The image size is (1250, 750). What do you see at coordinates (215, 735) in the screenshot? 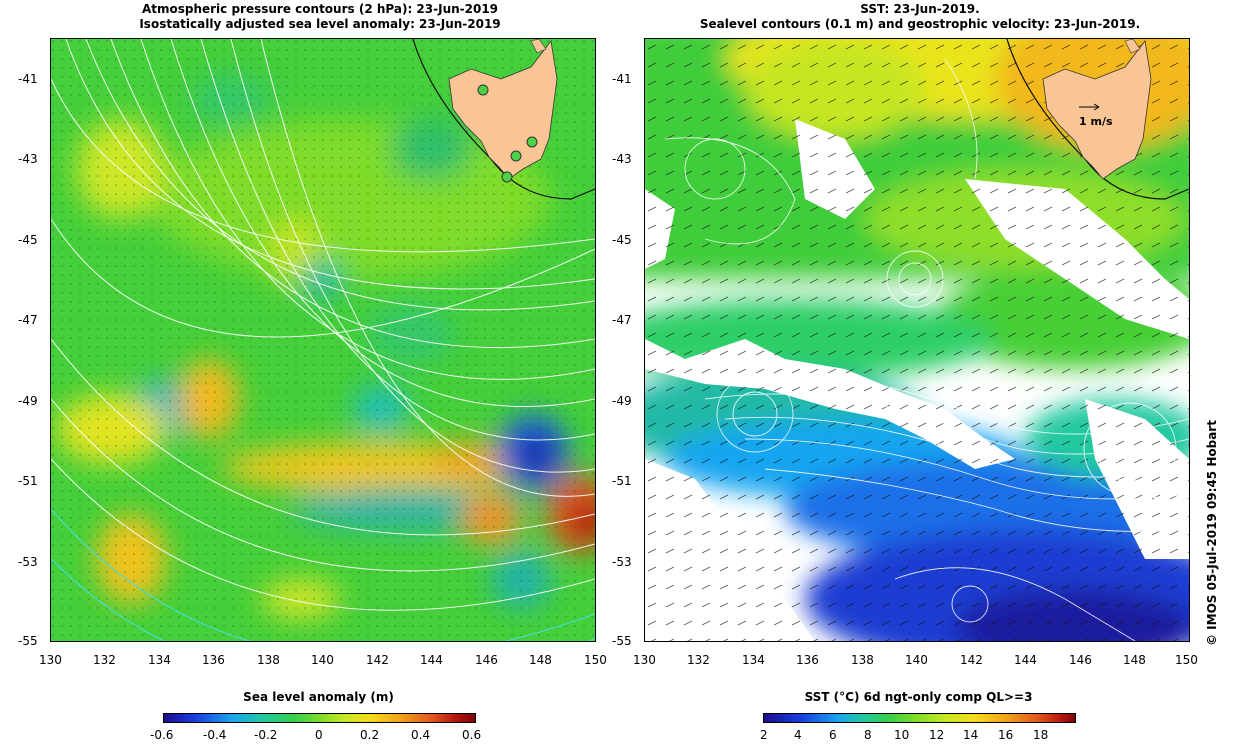
I see `sla-colorbar-tick: -0.4` at bounding box center [215, 735].